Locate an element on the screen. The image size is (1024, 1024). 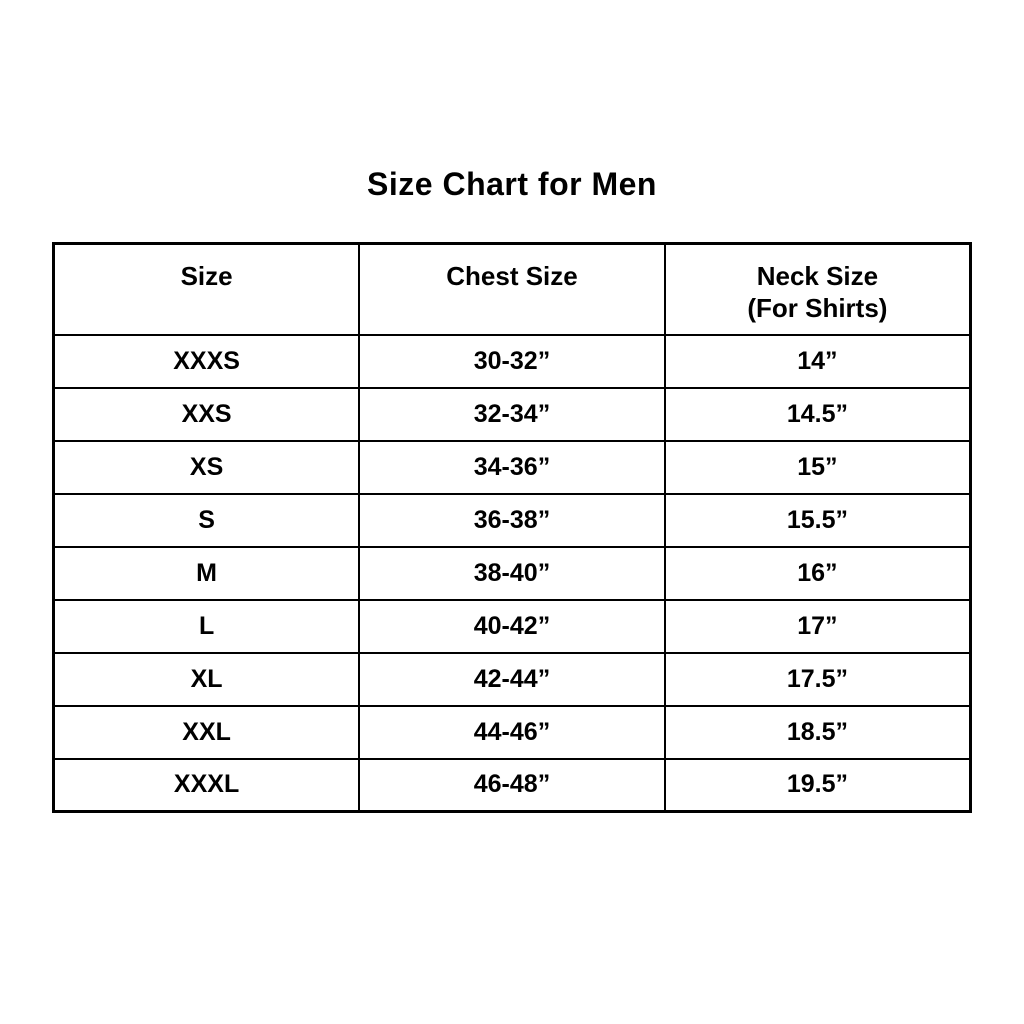
chest-cell: 46-48” is located at coordinates (512, 785).